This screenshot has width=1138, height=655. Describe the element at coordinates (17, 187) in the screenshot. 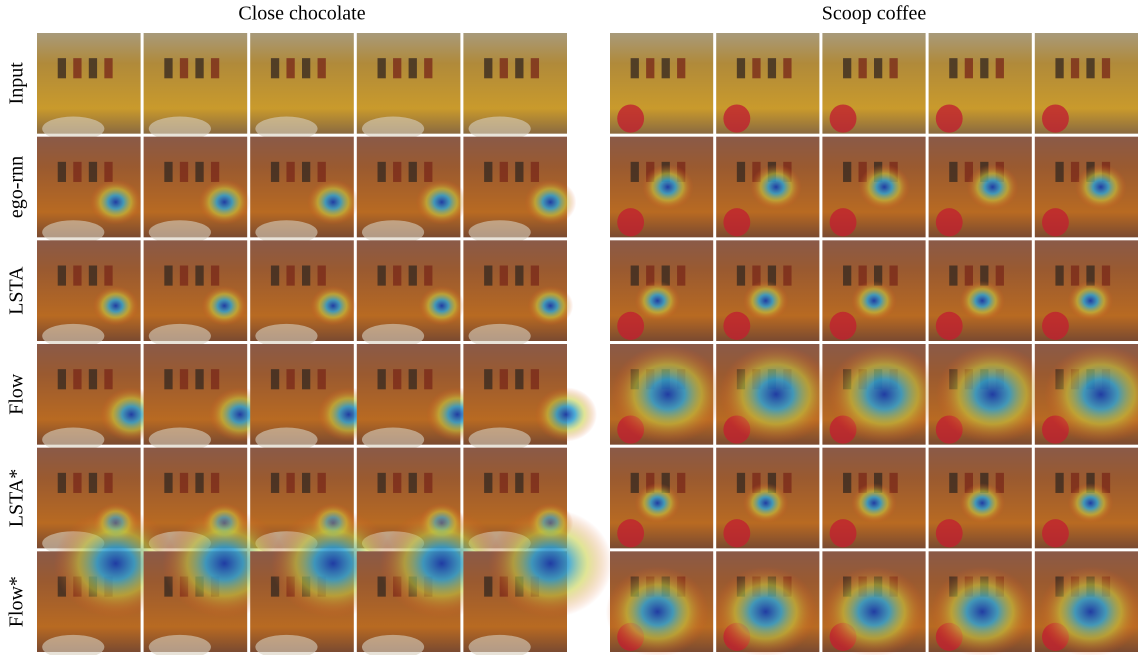

I see `row-label: ego-rnn` at that location.